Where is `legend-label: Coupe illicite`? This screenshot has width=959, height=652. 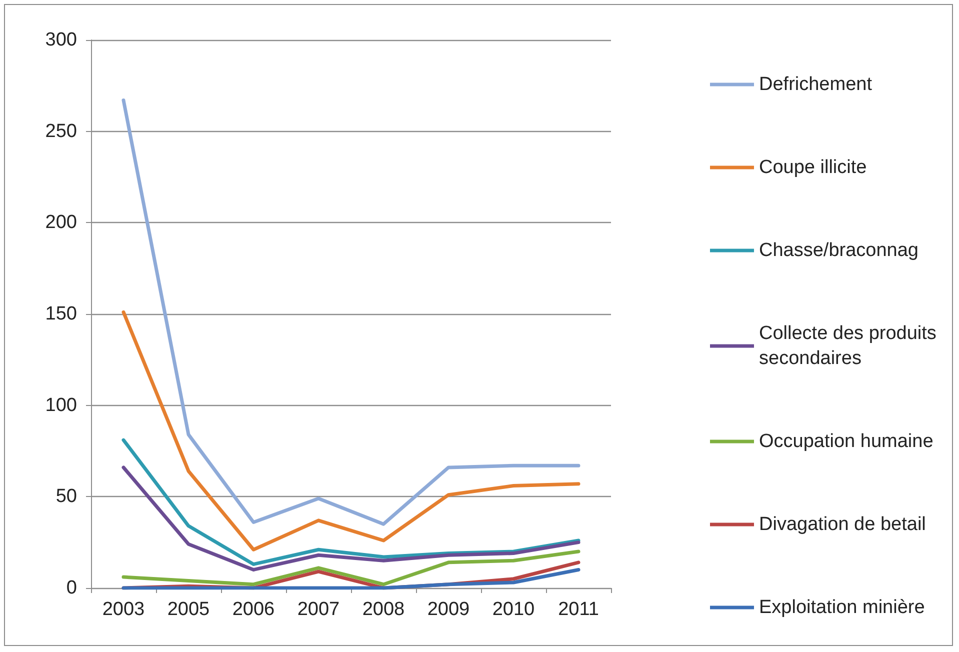
legend-label: Coupe illicite is located at coordinates (813, 167).